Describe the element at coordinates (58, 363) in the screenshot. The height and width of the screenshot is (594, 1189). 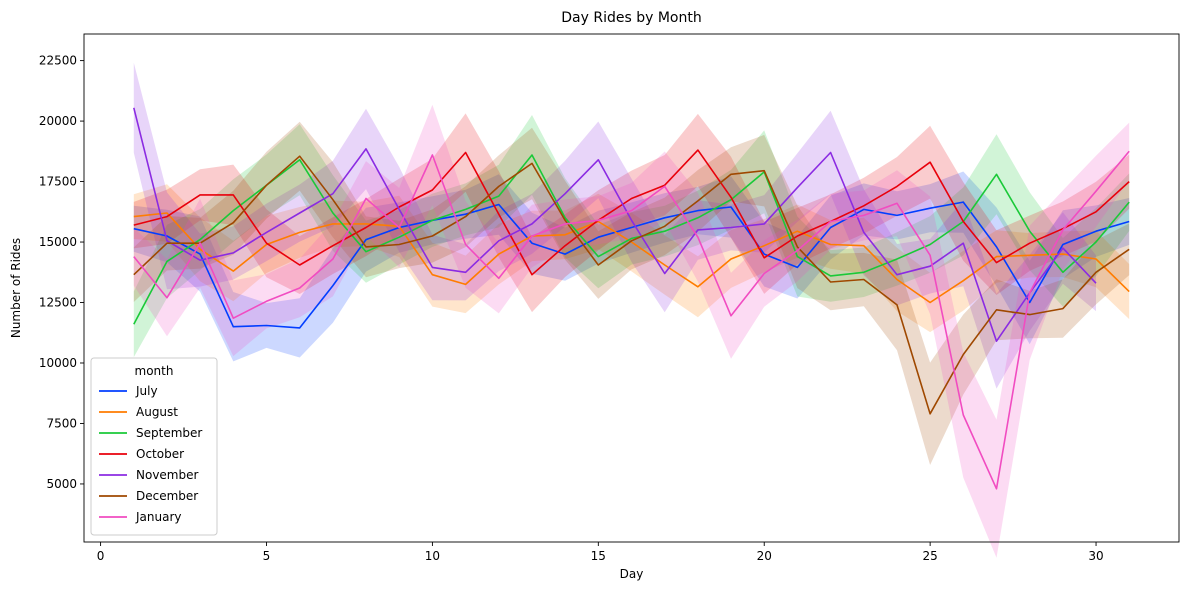
I see `y-tick-label: 10000` at that location.